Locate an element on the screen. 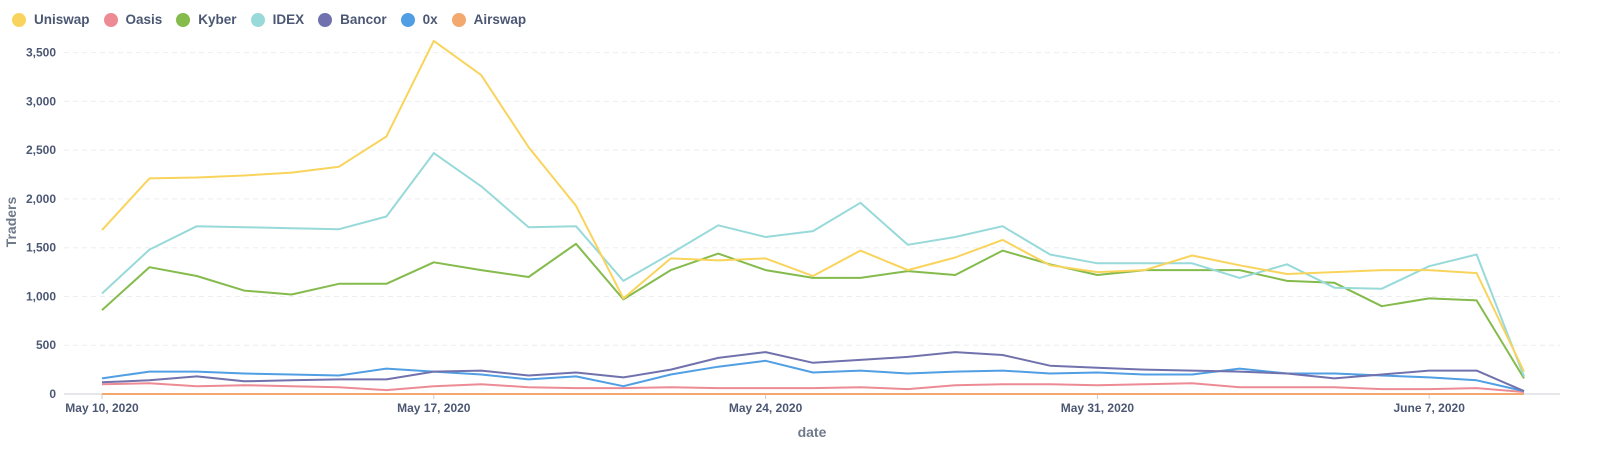 The height and width of the screenshot is (449, 1600). legend-item-kyber: Kyber is located at coordinates (206, 19).